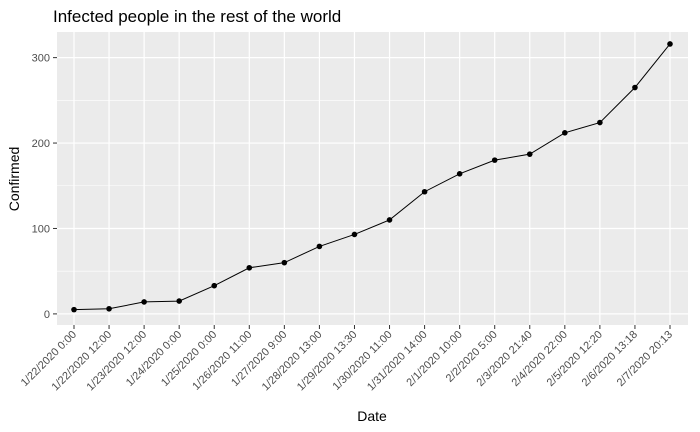 The image size is (700, 432). I want to click on x-tick-label: 1/29/2020 13:30, so click(327, 361).